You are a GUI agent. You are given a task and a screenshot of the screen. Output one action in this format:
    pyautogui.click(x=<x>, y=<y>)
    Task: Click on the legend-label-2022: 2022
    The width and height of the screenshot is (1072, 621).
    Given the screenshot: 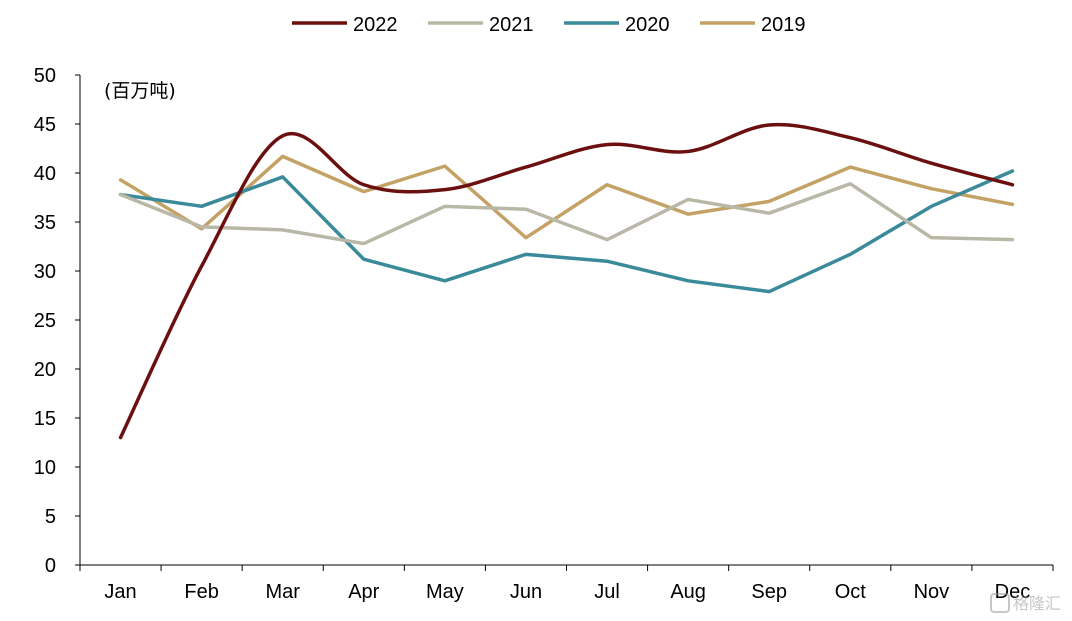 What is the action you would take?
    pyautogui.click(x=375, y=25)
    